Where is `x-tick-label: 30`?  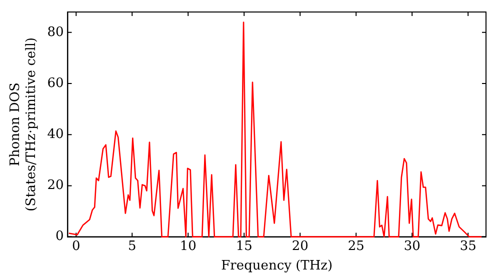 x-tick-label: 30 is located at coordinates (412, 246).